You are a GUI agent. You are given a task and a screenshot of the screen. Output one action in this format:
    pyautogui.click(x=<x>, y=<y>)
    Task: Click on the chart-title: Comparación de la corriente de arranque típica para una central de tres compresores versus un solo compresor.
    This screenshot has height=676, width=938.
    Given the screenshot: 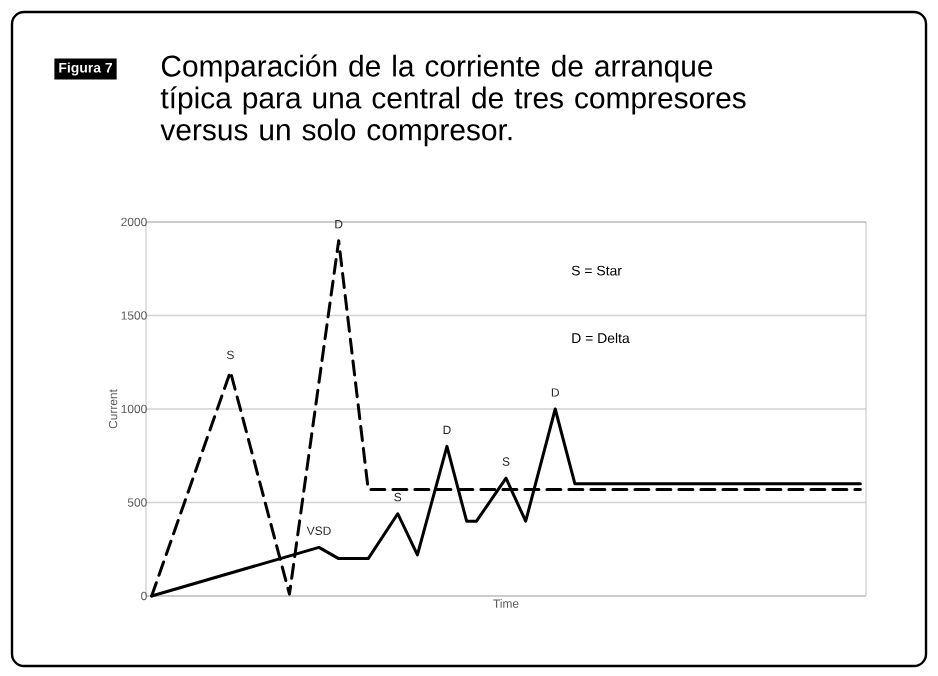 What is the action you would take?
    pyautogui.click(x=453, y=100)
    